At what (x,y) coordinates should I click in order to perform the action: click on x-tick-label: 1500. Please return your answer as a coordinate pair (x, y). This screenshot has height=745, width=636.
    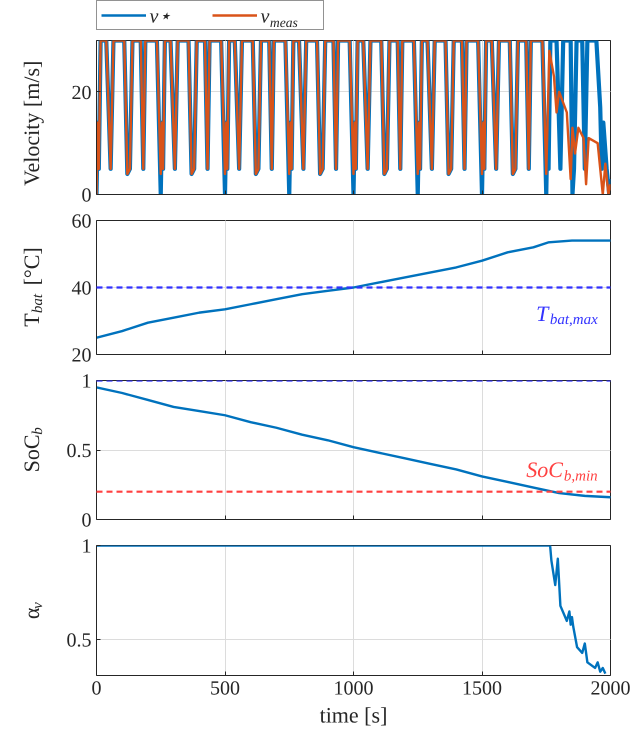
    Looking at the image, I should click on (482, 689).